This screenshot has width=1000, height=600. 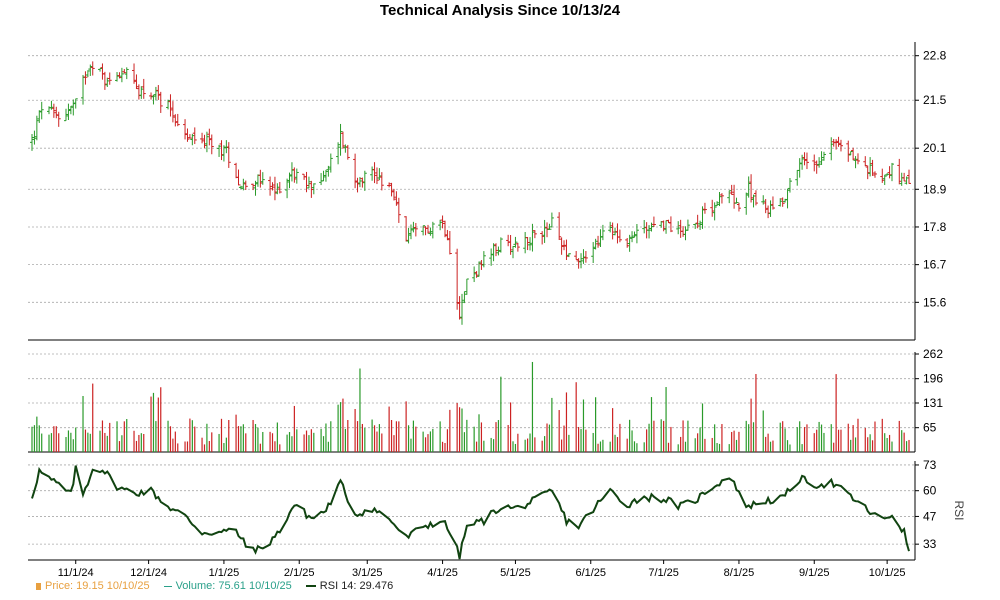 What do you see at coordinates (739, 573) in the screenshot?
I see `x-tick-label: 8/1/25` at bounding box center [739, 573].